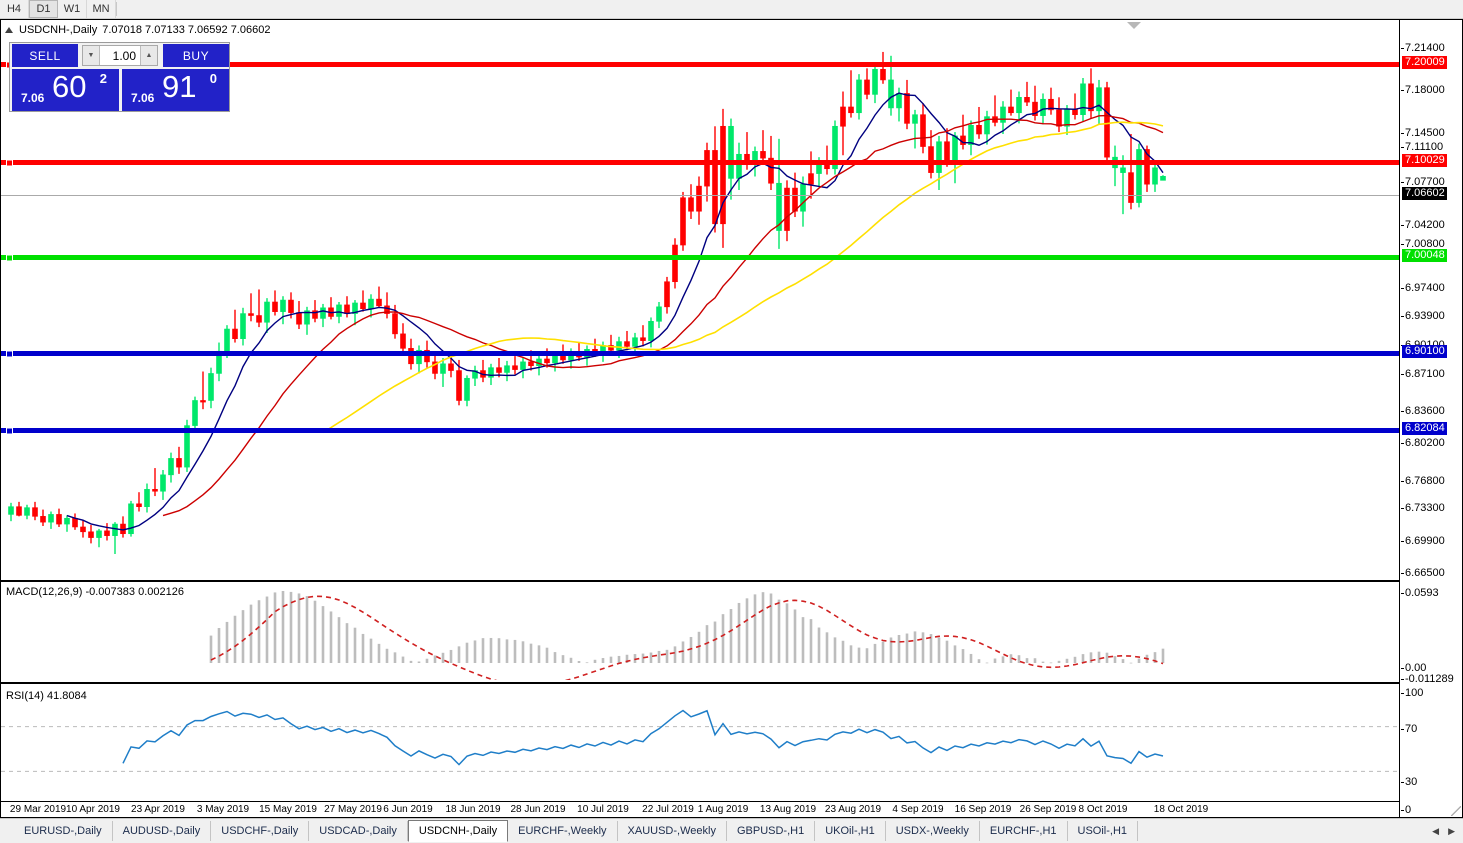 The width and height of the screenshot is (1463, 843). I want to click on chart-tab-eurchfh1: EURCHF-,H1, so click(1024, 831).